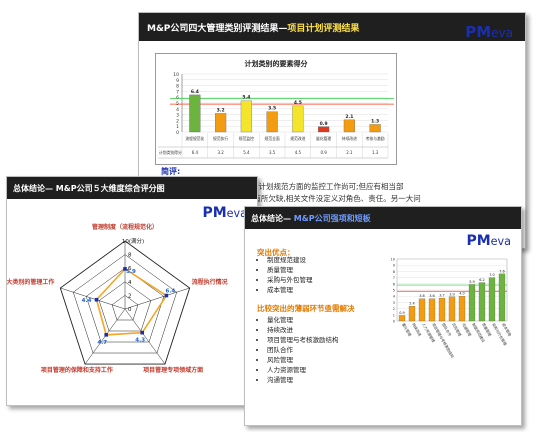  I want to click on y-tick-label: 6, so click(394, 284).